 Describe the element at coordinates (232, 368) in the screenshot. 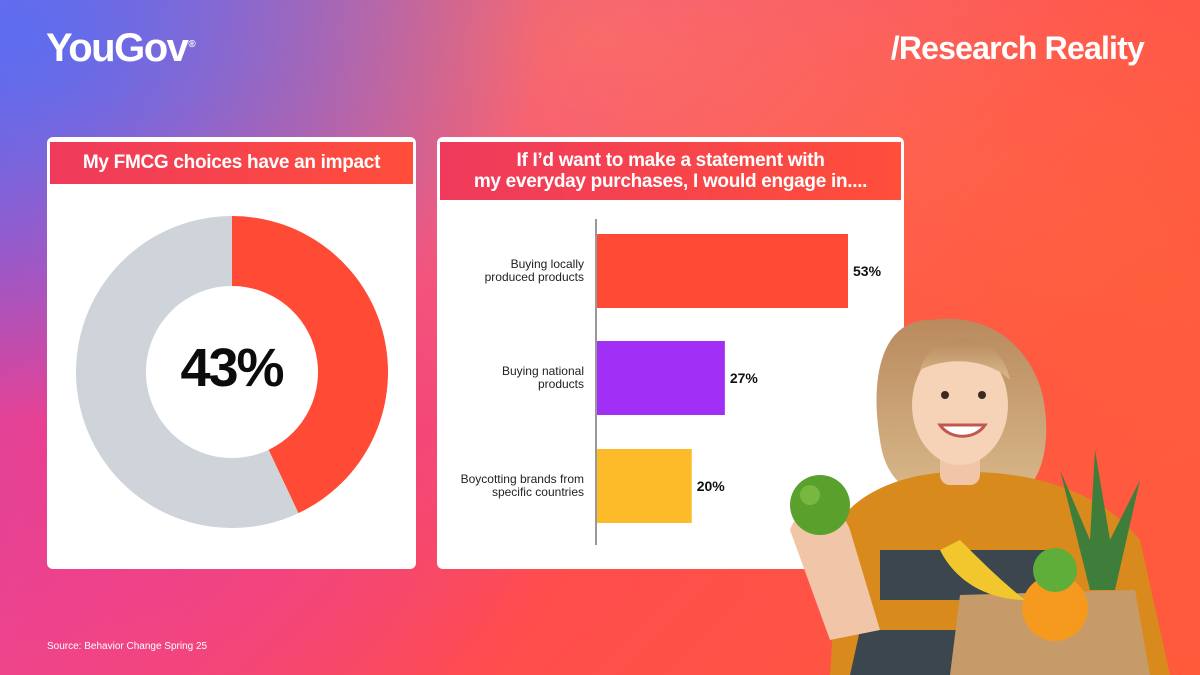

I see `donut-center-label: 43%` at that location.